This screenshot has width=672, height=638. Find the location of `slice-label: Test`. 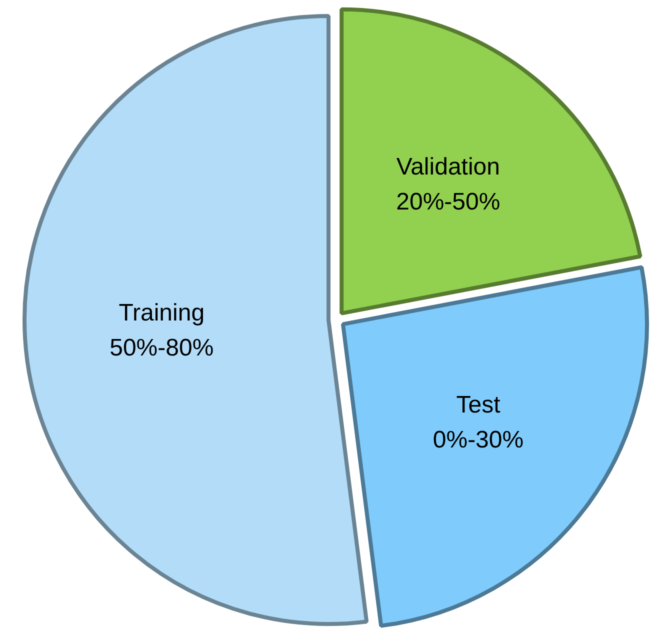

slice-label: Test is located at coordinates (478, 404).